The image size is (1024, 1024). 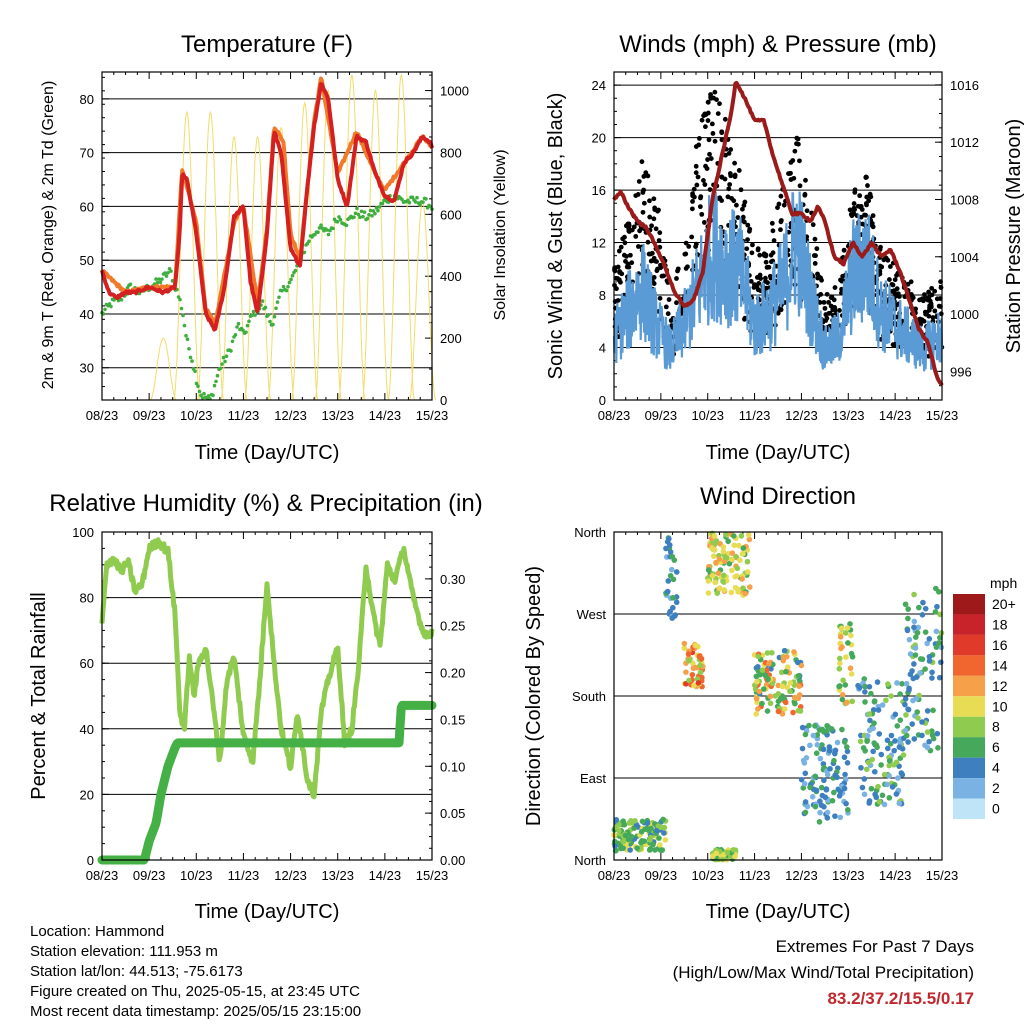 I want to click on x-tick-label: 14/23, so click(x=385, y=875).